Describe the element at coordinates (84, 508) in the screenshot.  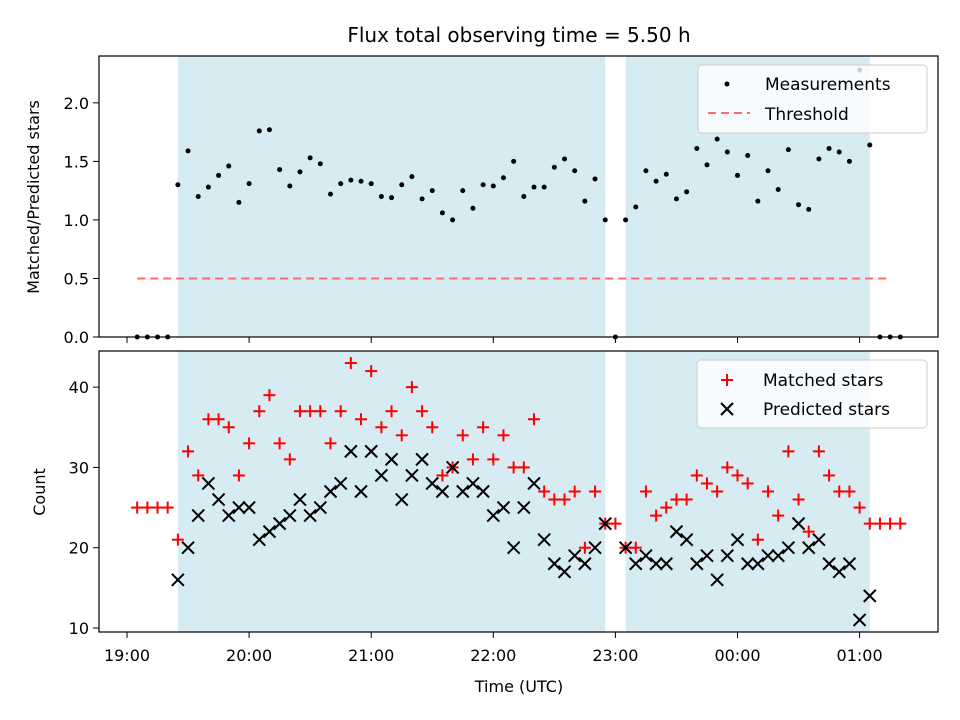
I see `bottom-y-ticks: 10 20 30 40` at that location.